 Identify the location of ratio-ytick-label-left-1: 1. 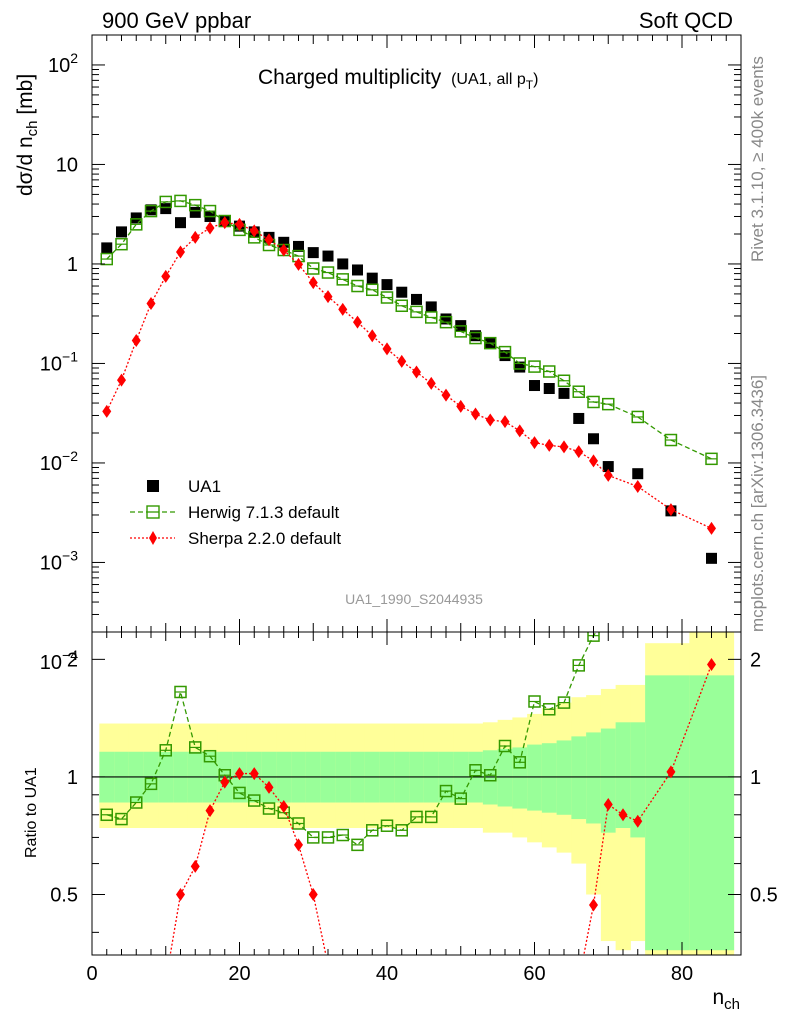
(72, 778).